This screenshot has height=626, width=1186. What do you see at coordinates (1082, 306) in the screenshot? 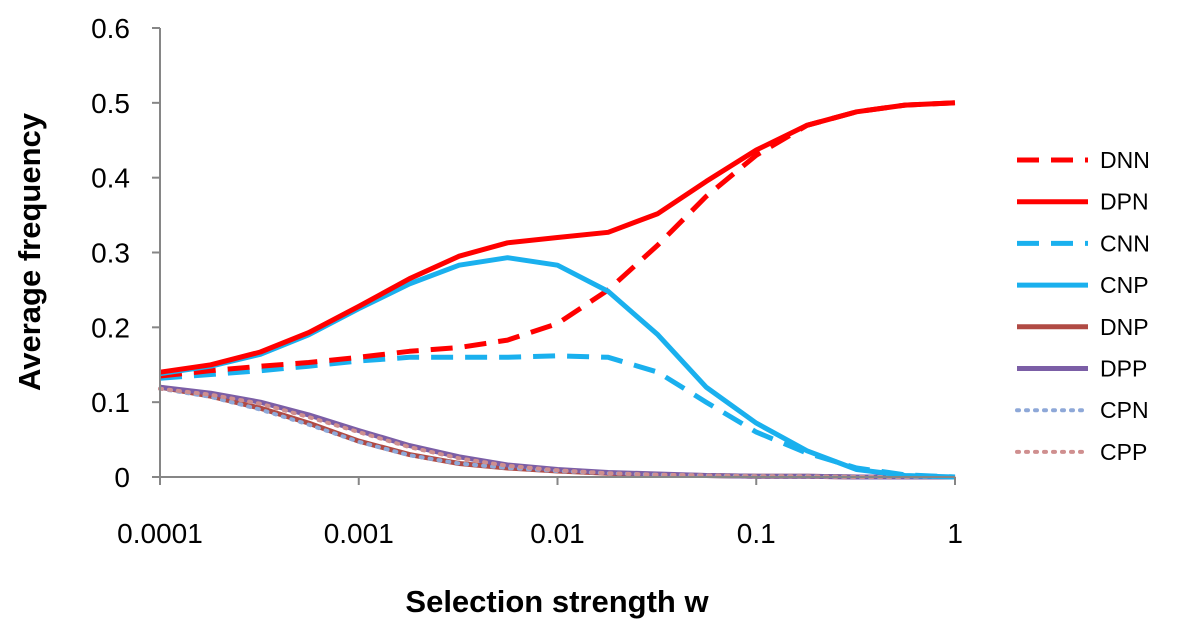
I see `legend: DNN DPN CNN CNP DNP DPP CPN CPP` at bounding box center [1082, 306].